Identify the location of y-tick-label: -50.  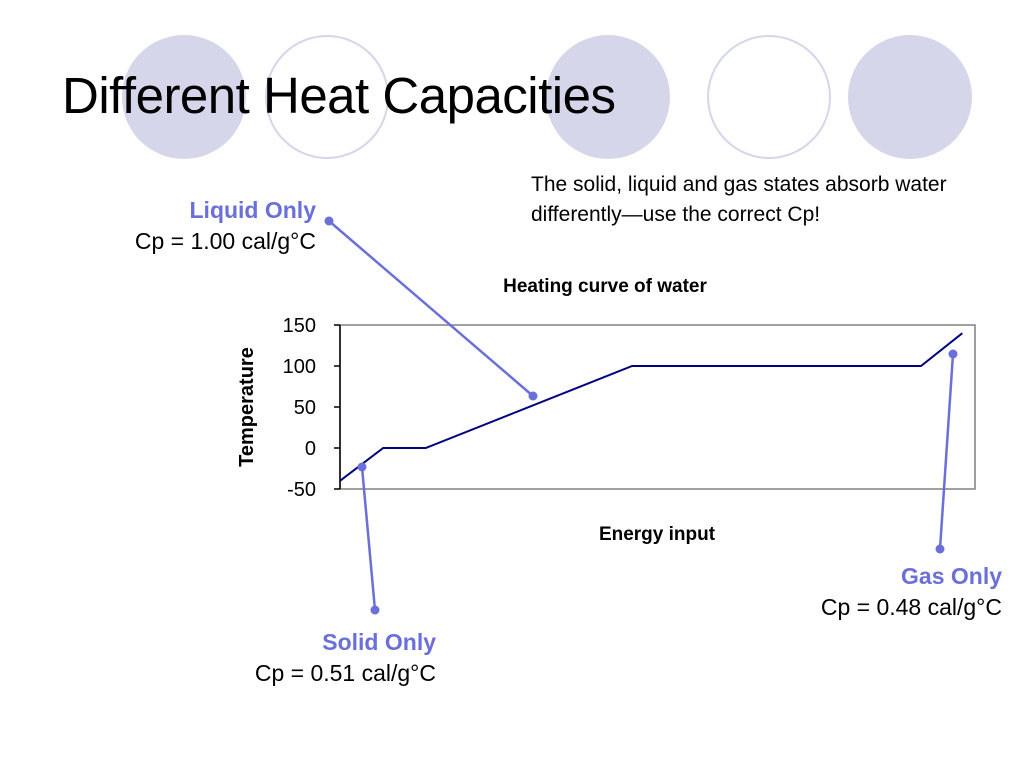
(301, 490).